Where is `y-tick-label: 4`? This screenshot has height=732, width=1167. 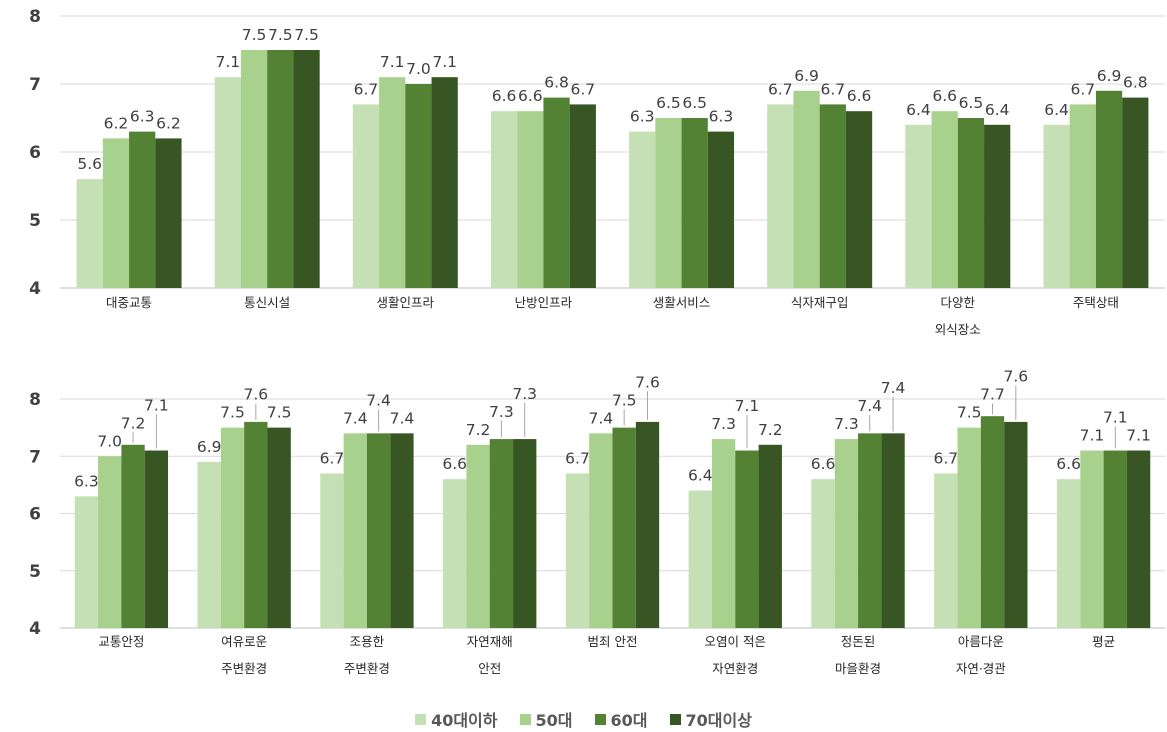 y-tick-label: 4 is located at coordinates (35, 289).